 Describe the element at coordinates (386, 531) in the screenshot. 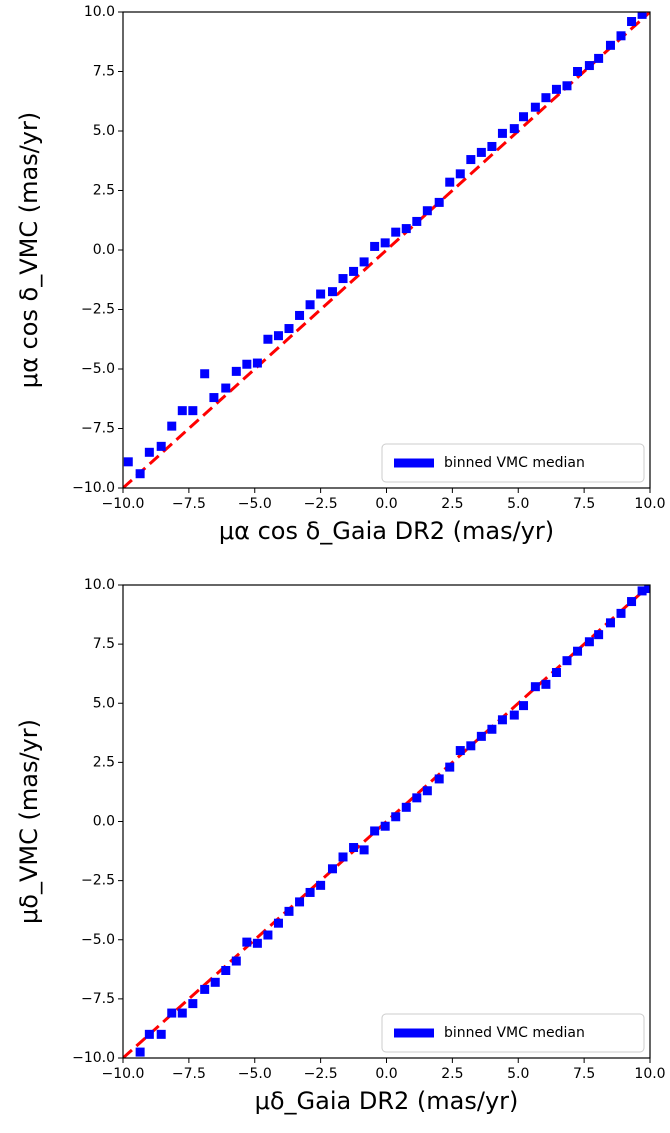

I see `x-axis-label: μα cos δ_Gaia DR2 (mas/yr)` at that location.